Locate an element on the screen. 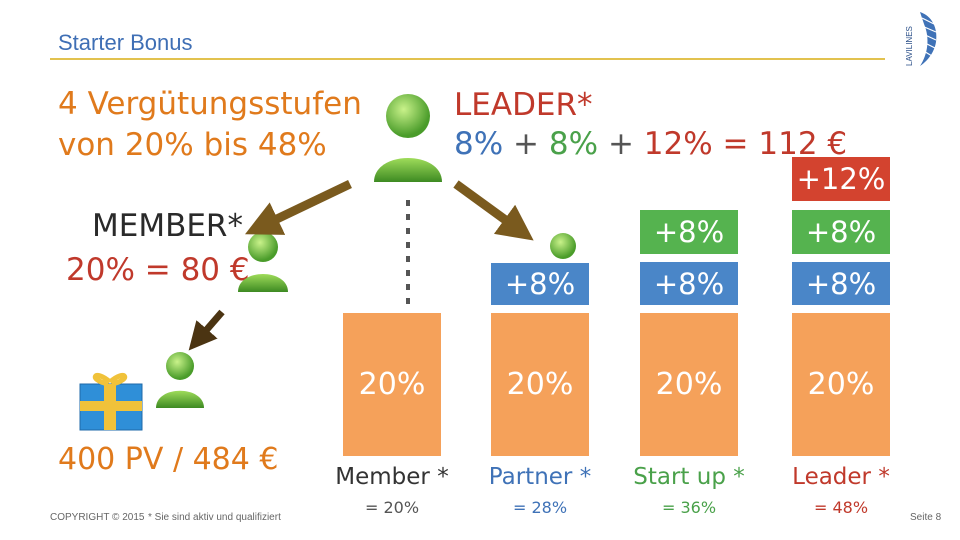  footer-page-number: Seite 8 is located at coordinates (926, 517).